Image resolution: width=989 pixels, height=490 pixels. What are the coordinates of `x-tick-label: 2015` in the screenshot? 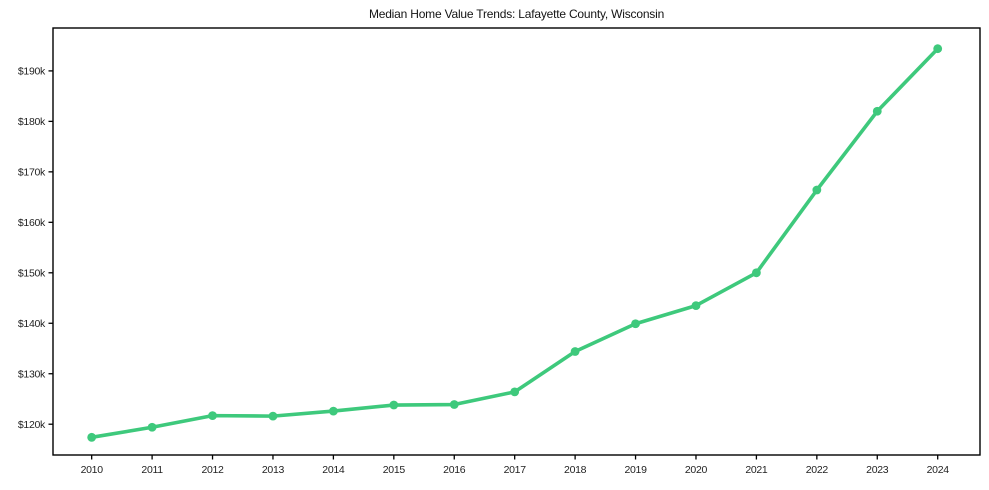 It's located at (394, 470).